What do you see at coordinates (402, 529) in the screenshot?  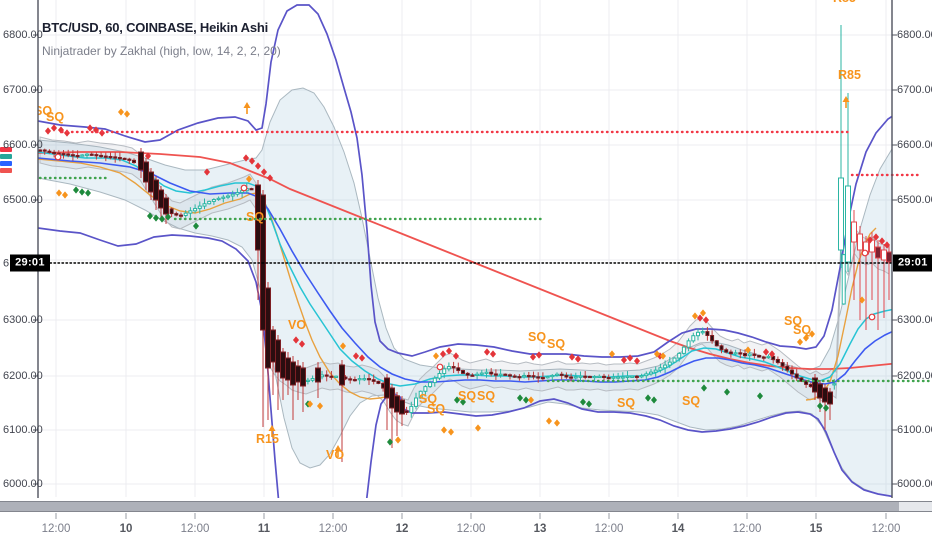 I see `time-axis-day-label: 12` at bounding box center [402, 529].